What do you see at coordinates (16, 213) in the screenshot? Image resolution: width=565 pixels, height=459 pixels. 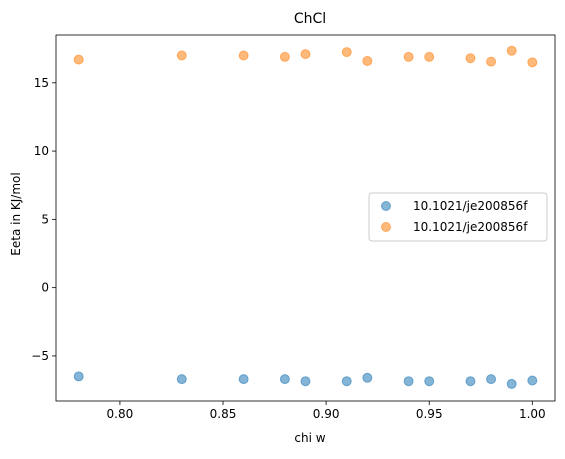 I see `y-axis-label: Eeta in KJ/mol` at bounding box center [16, 213].